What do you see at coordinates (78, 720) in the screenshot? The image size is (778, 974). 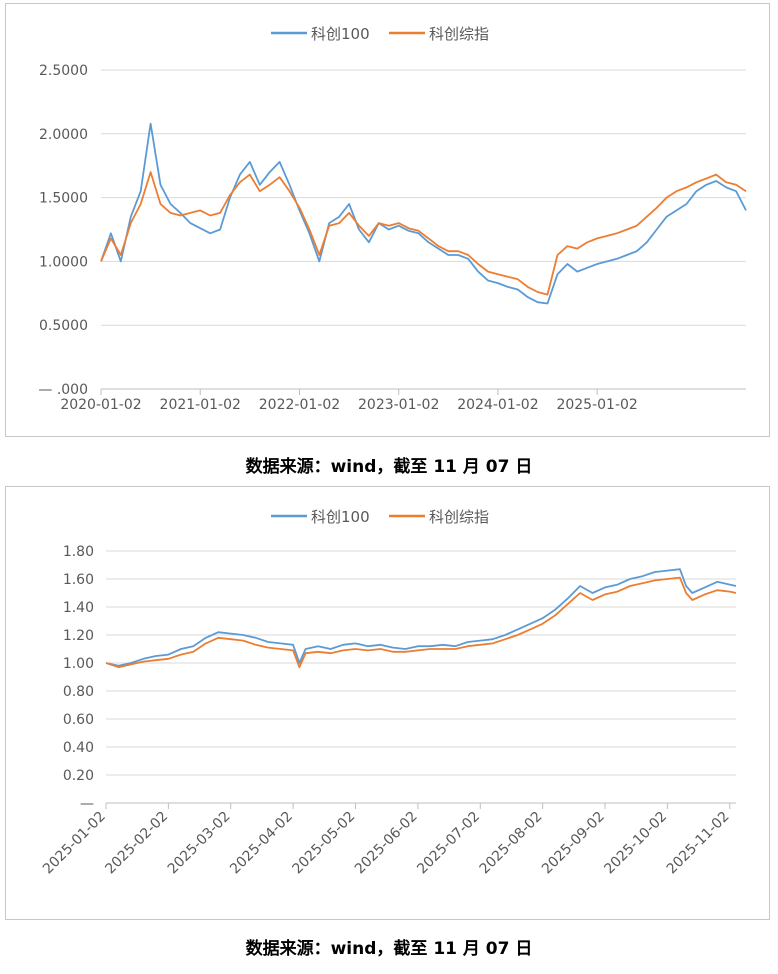 I see `y-tick-label: 0.60` at bounding box center [78, 720].